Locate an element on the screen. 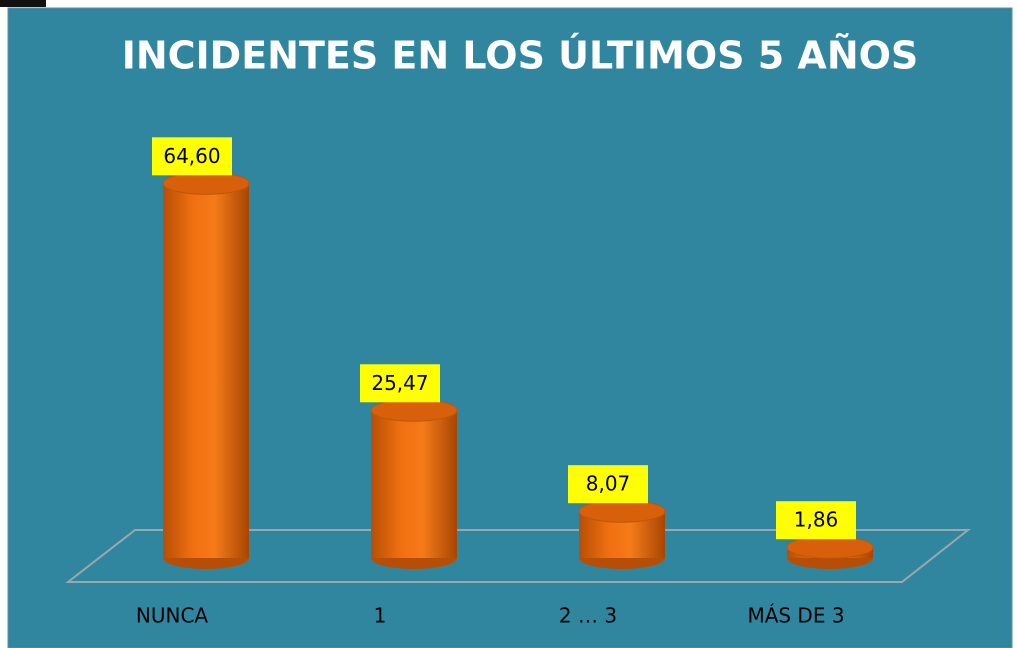 This screenshot has height=648, width=1018. value-label: 8,07 is located at coordinates (608, 484).